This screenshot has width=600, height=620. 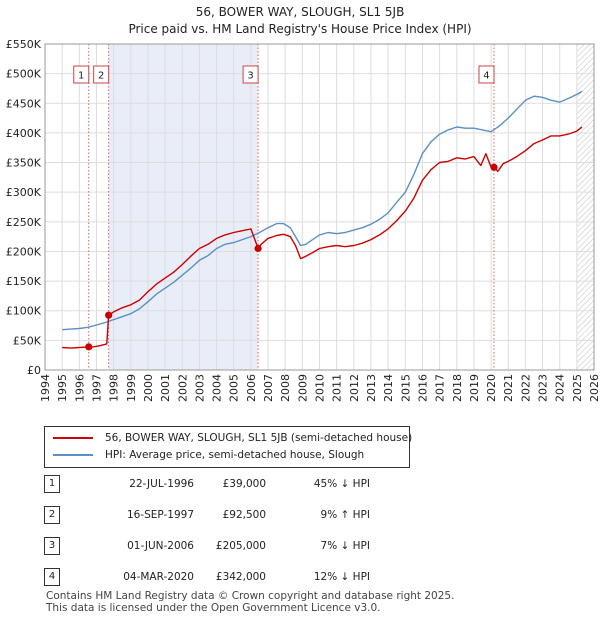 What do you see at coordinates (594, 388) in the screenshot?
I see `x-tick-label: 2026` at bounding box center [594, 388].